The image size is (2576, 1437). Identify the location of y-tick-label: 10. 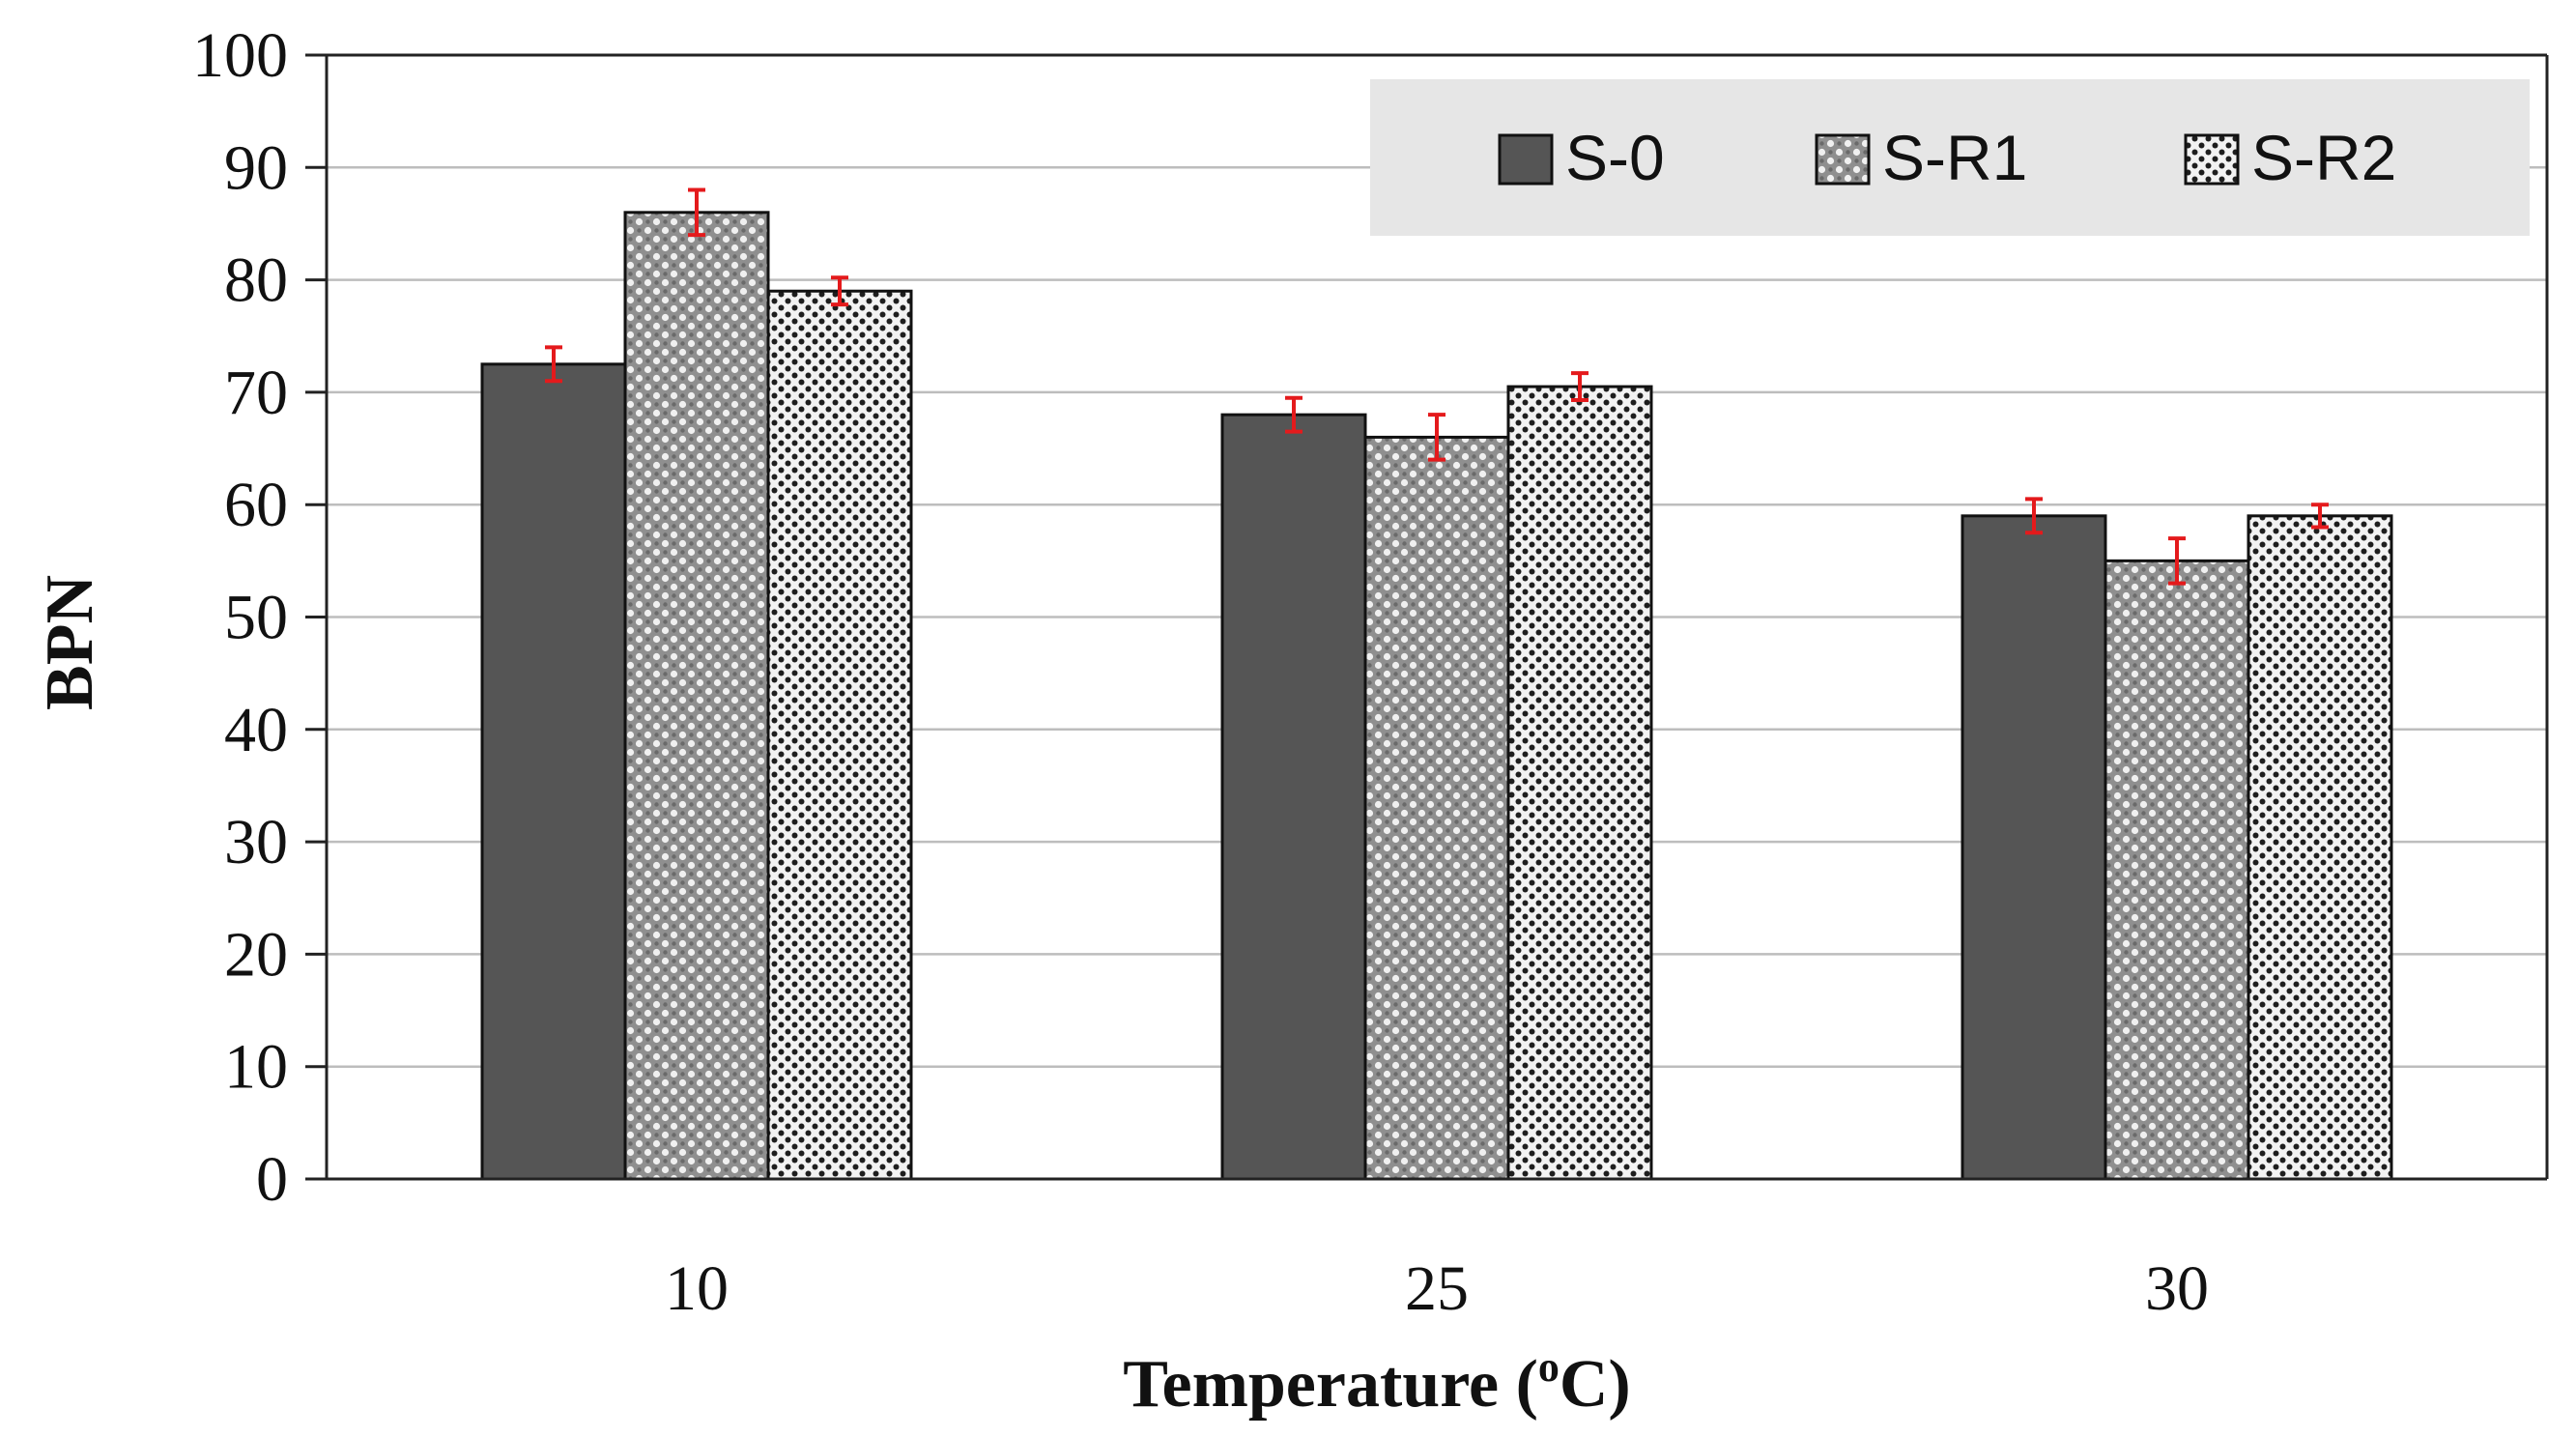
(256, 1067).